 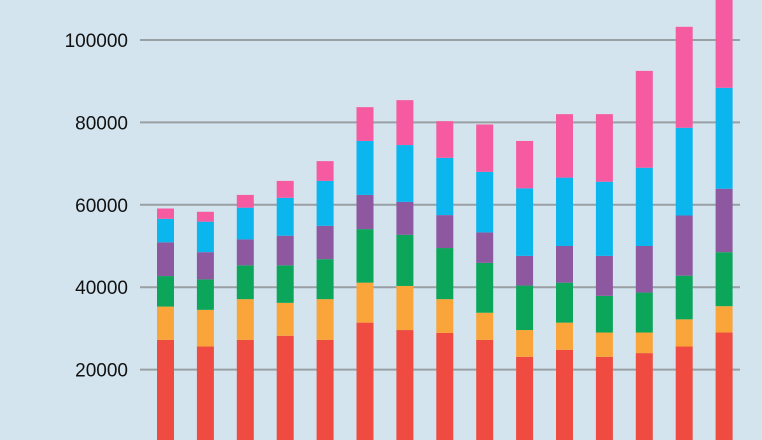 I want to click on y-tick-label: 40000, so click(x=101, y=288).